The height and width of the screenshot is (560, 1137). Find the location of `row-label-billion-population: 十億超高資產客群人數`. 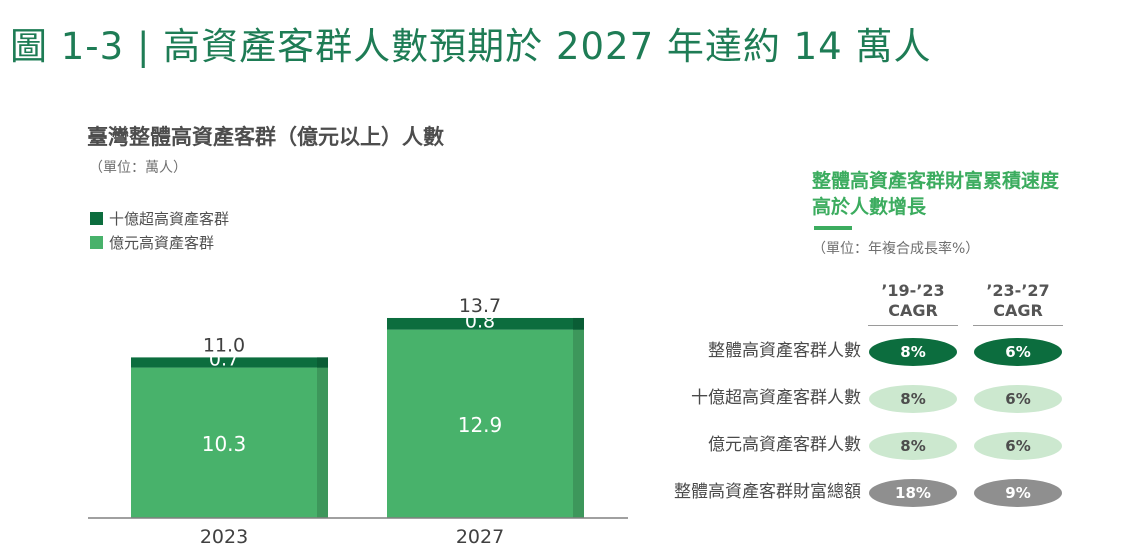

row-label-billion-population: 十億超高資產客群人數 is located at coordinates (776, 398).